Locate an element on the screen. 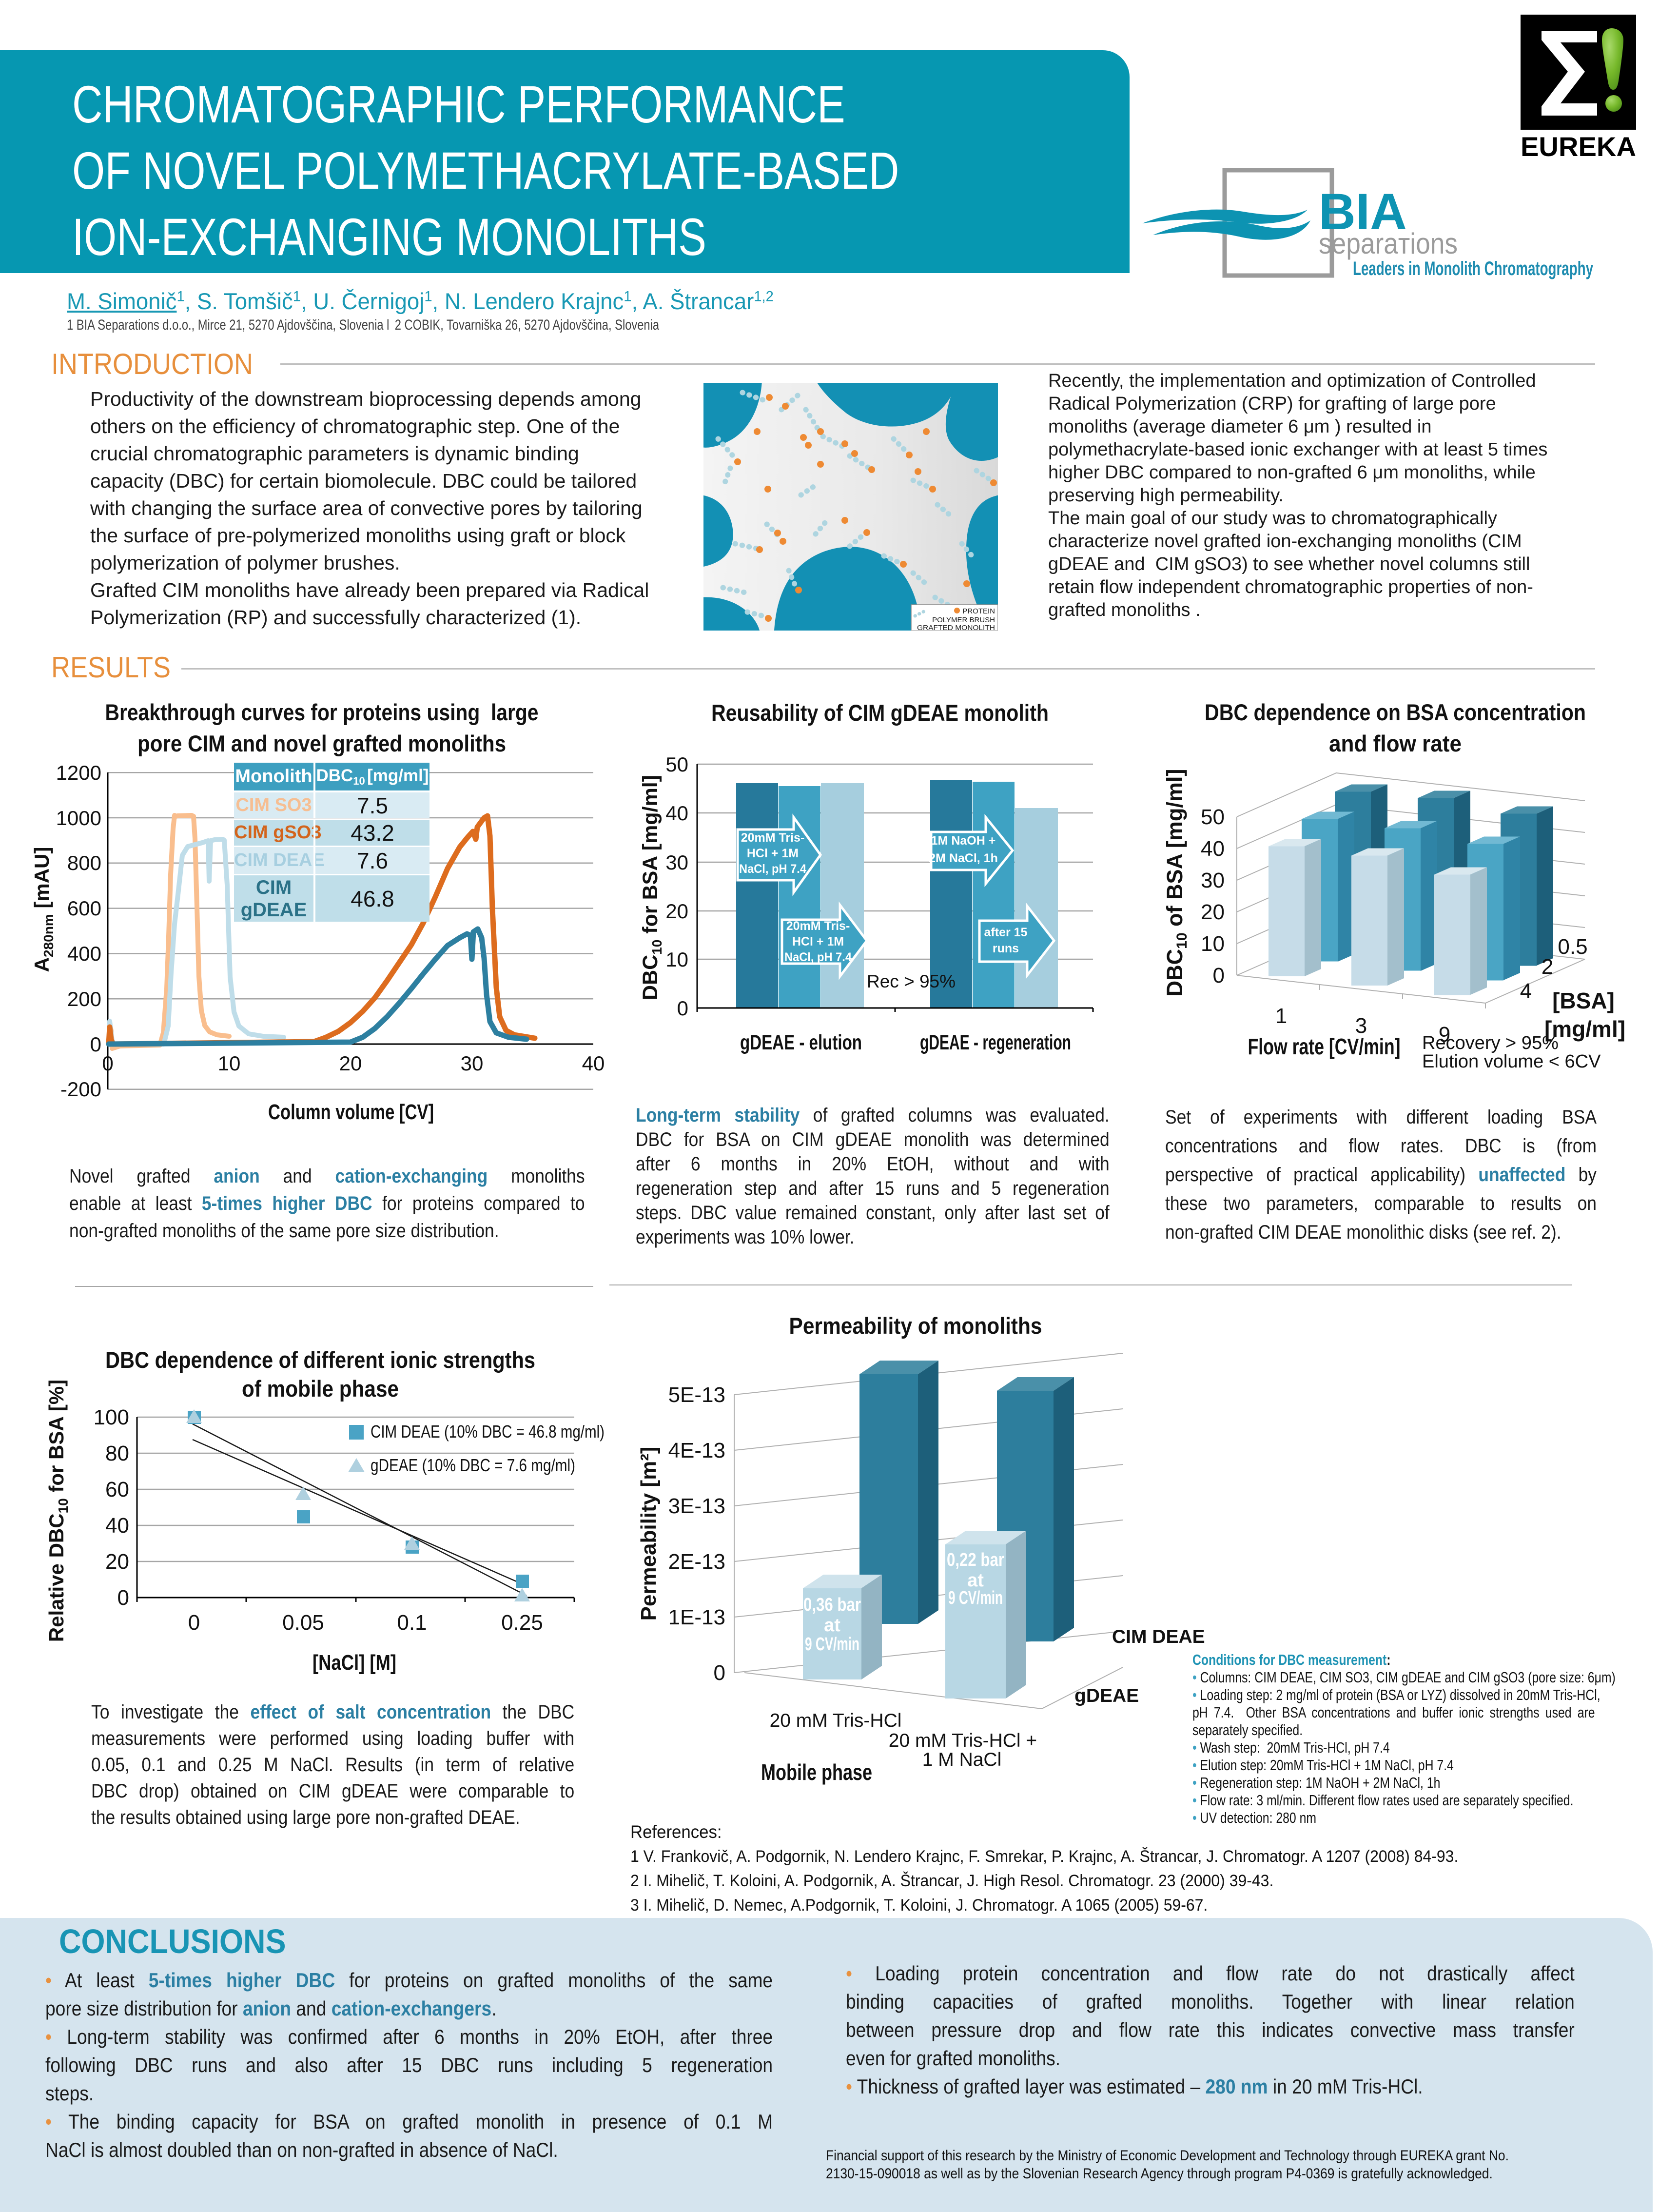 The width and height of the screenshot is (1659, 2212). svg-text: CIM DEAE is located at coordinates (1158, 1636).